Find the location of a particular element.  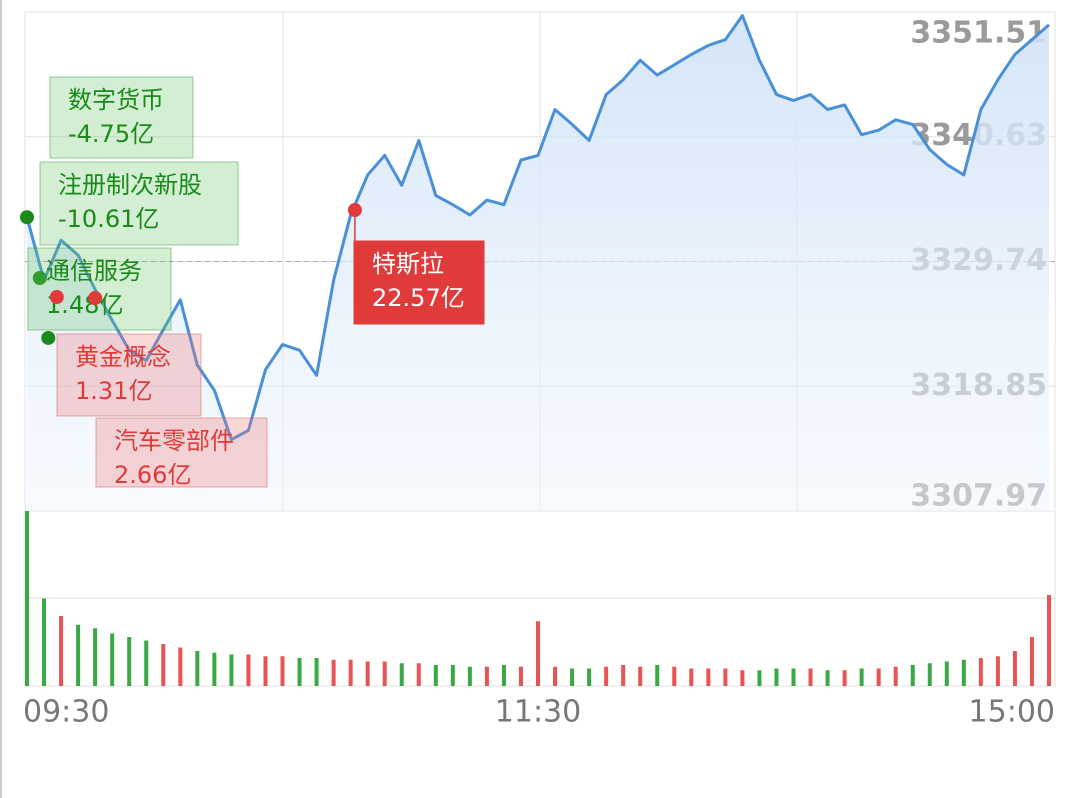

annotation-amount: 2.66亿 is located at coordinates (152, 475).